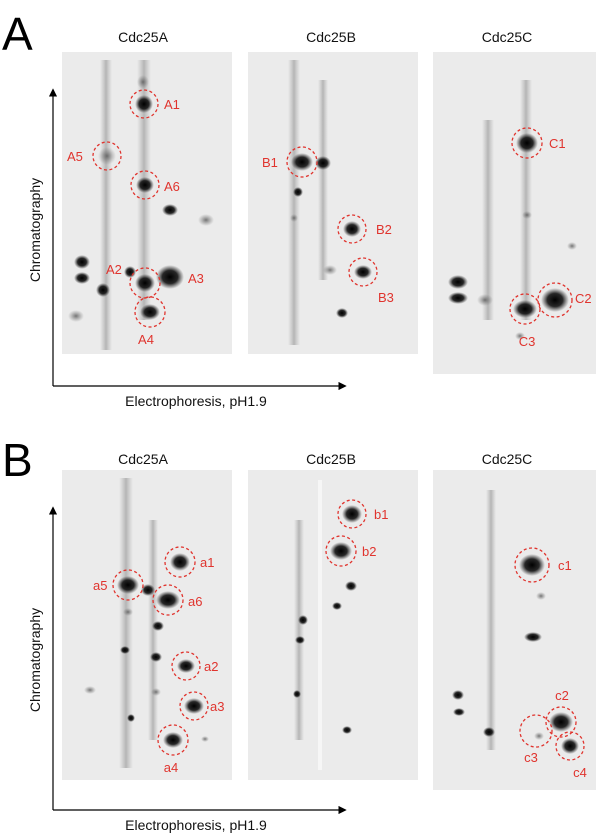  Describe the element at coordinates (270, 162) in the screenshot. I see `spot-label-B1: B1` at that location.